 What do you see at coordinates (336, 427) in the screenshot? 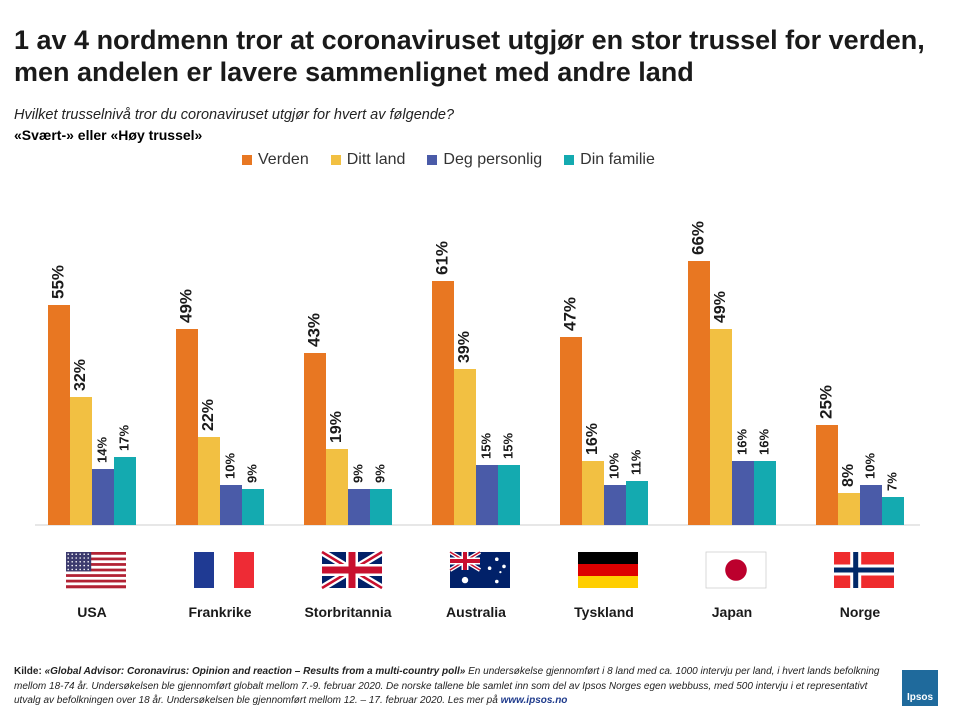
I see `data-label: 19%` at bounding box center [336, 427].